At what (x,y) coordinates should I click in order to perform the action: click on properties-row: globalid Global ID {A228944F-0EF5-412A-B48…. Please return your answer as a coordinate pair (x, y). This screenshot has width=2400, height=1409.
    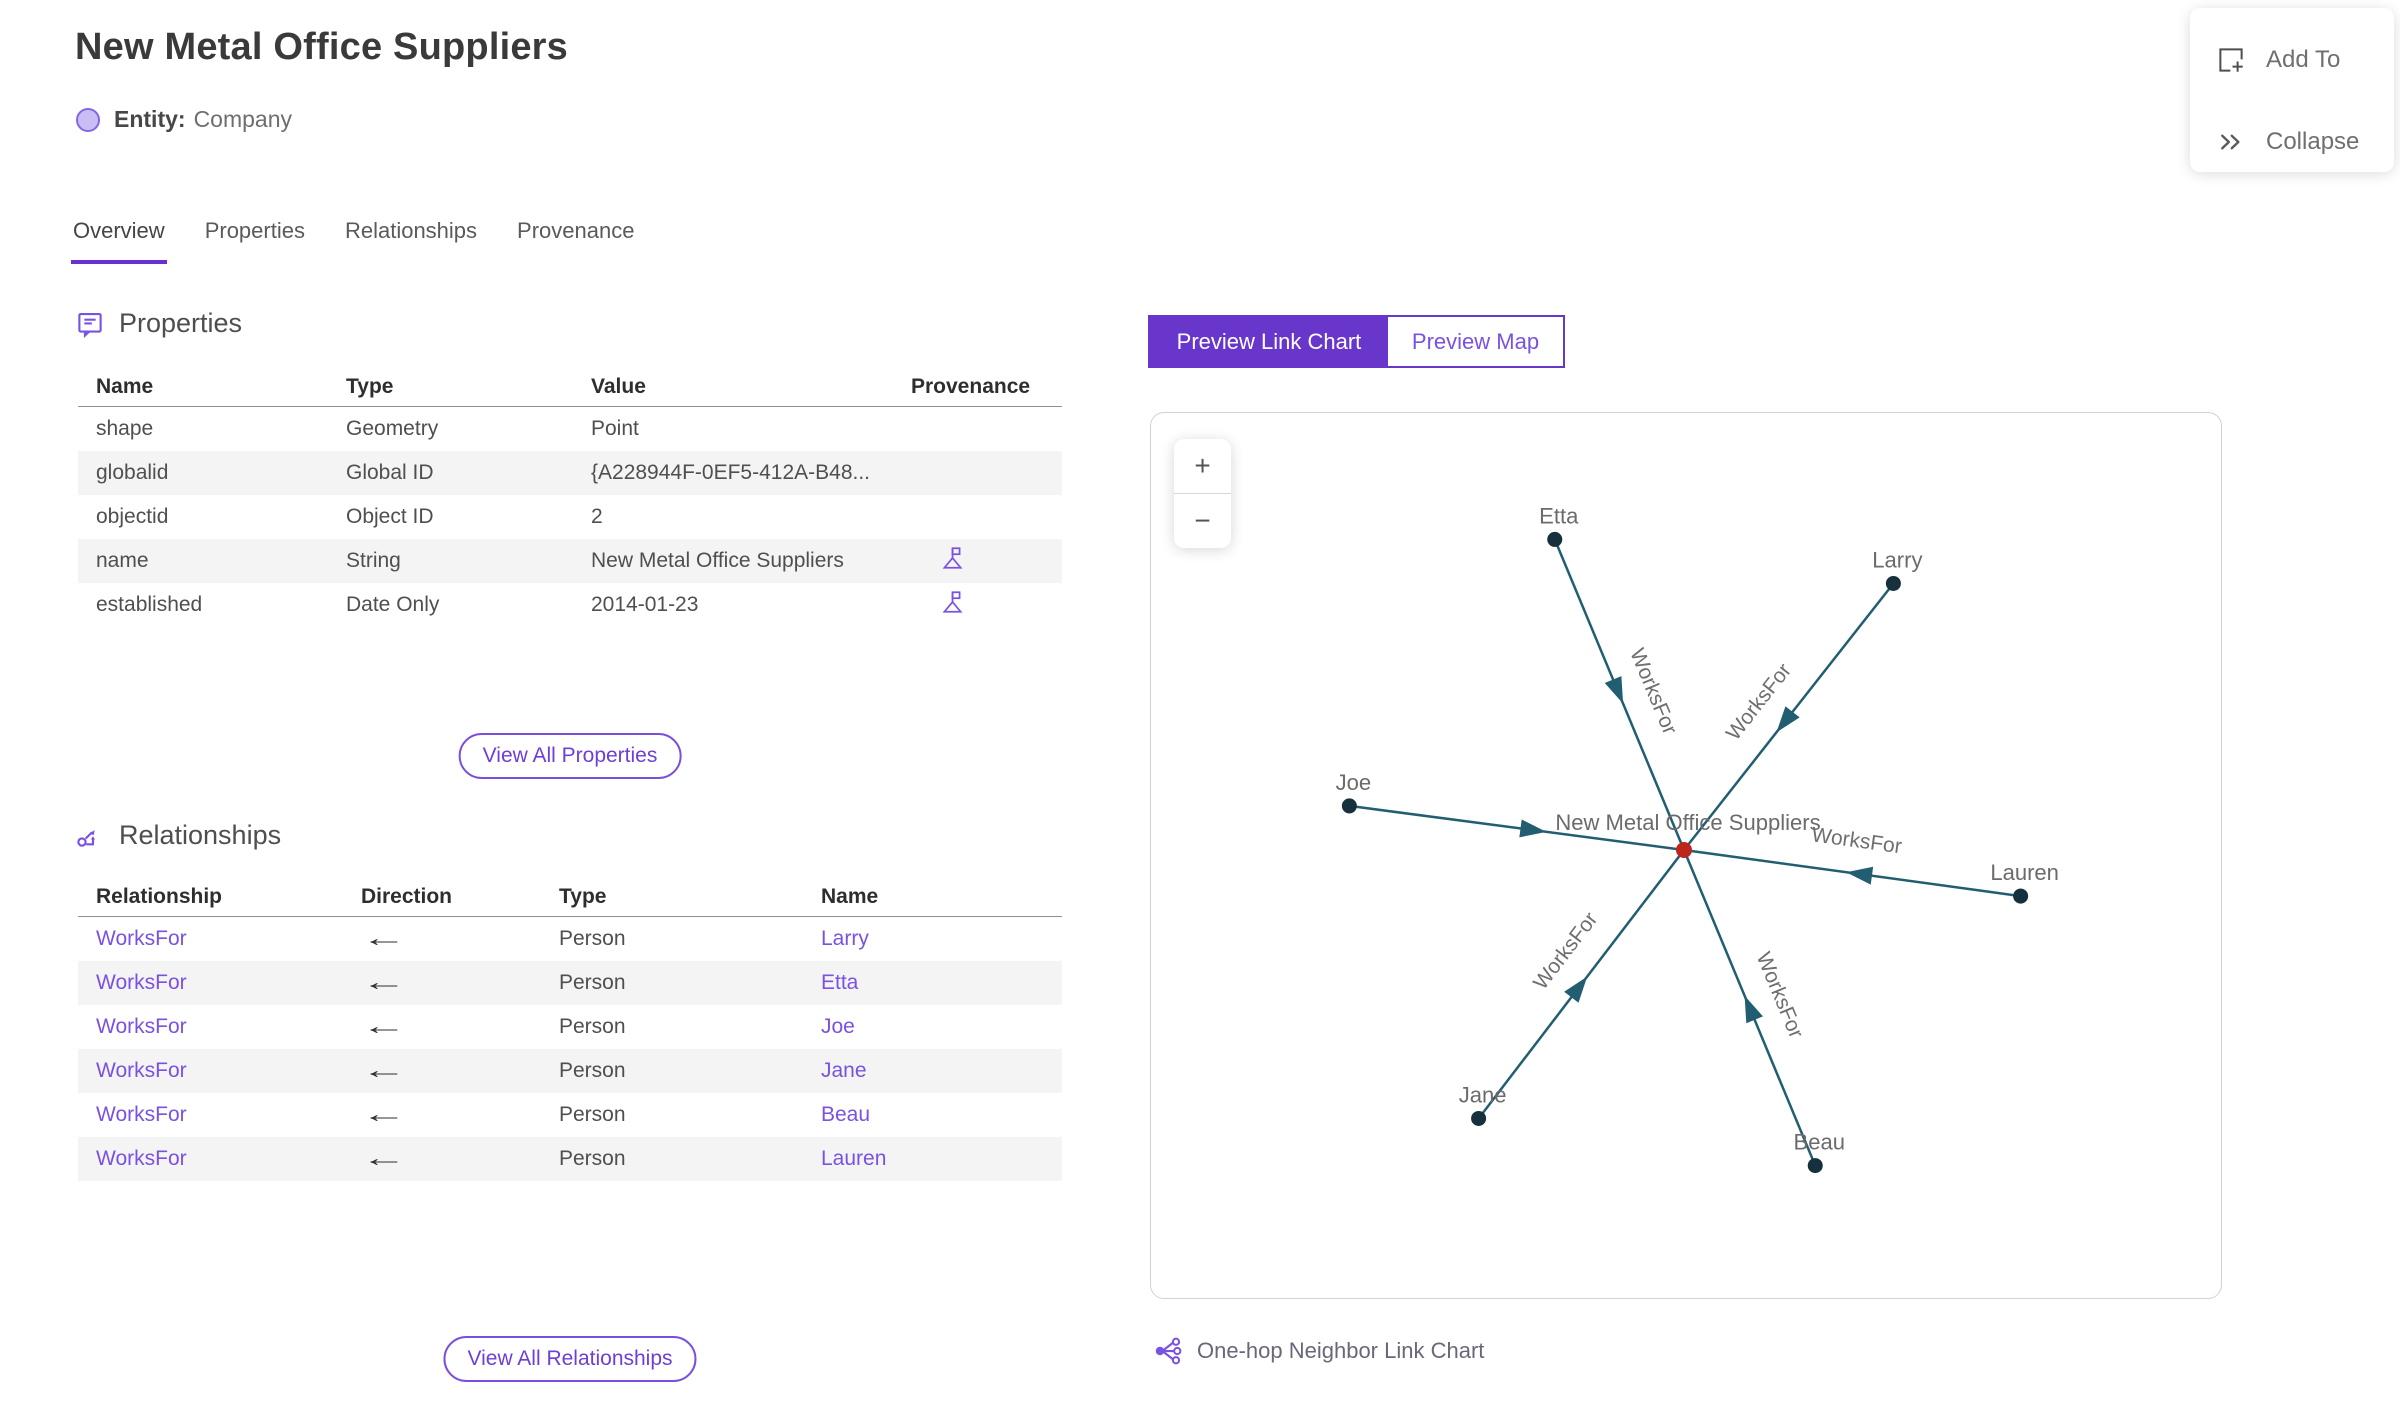
    Looking at the image, I should click on (570, 473).